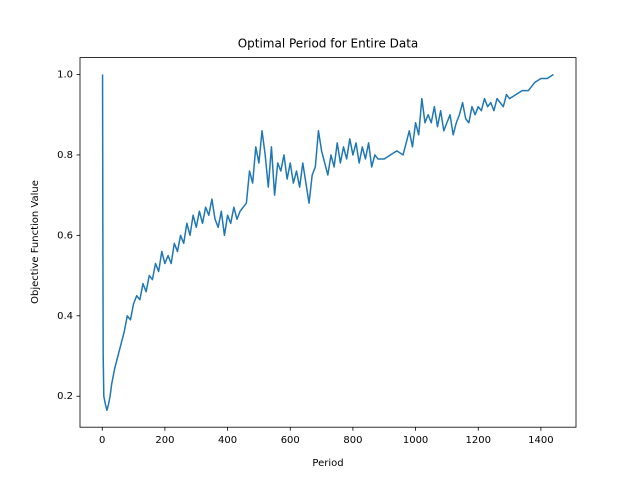  I want to click on x-tick-label: 1000, so click(415, 440).